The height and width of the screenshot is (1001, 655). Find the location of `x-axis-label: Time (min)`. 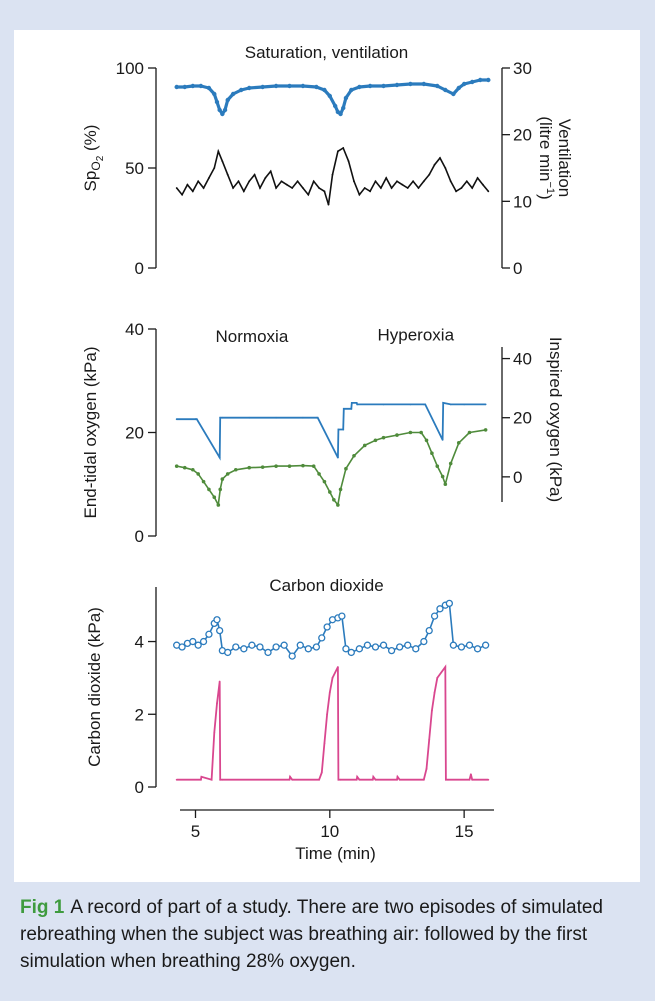

x-axis-label: Time (min) is located at coordinates (335, 853).